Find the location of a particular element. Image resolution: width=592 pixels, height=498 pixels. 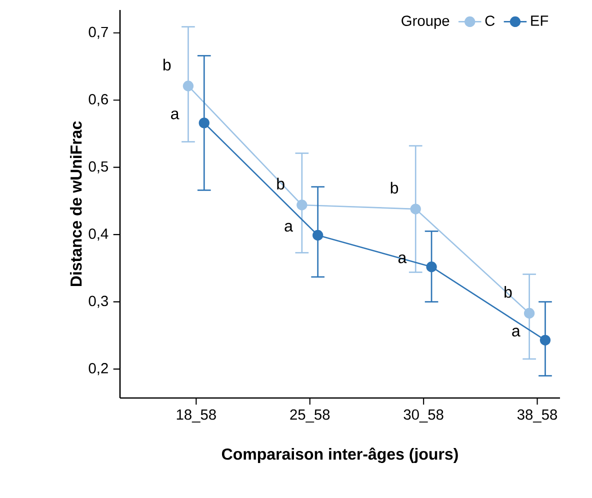

x-tick-label: 38_58 is located at coordinates (537, 416).